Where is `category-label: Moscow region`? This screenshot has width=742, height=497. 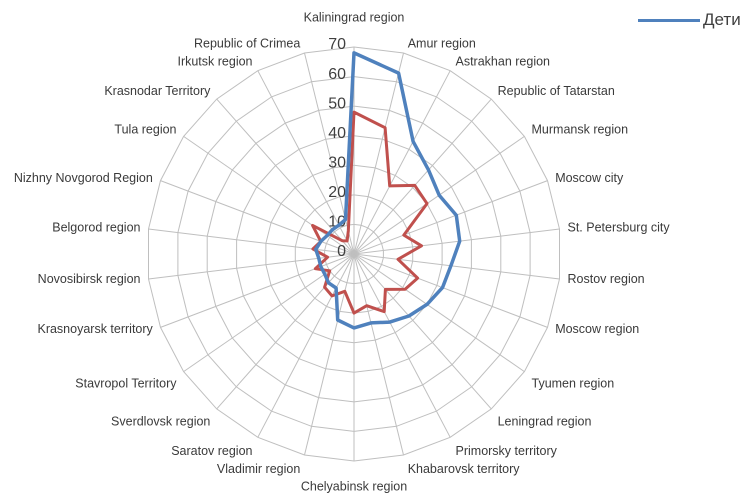 category-label: Moscow region is located at coordinates (597, 329).